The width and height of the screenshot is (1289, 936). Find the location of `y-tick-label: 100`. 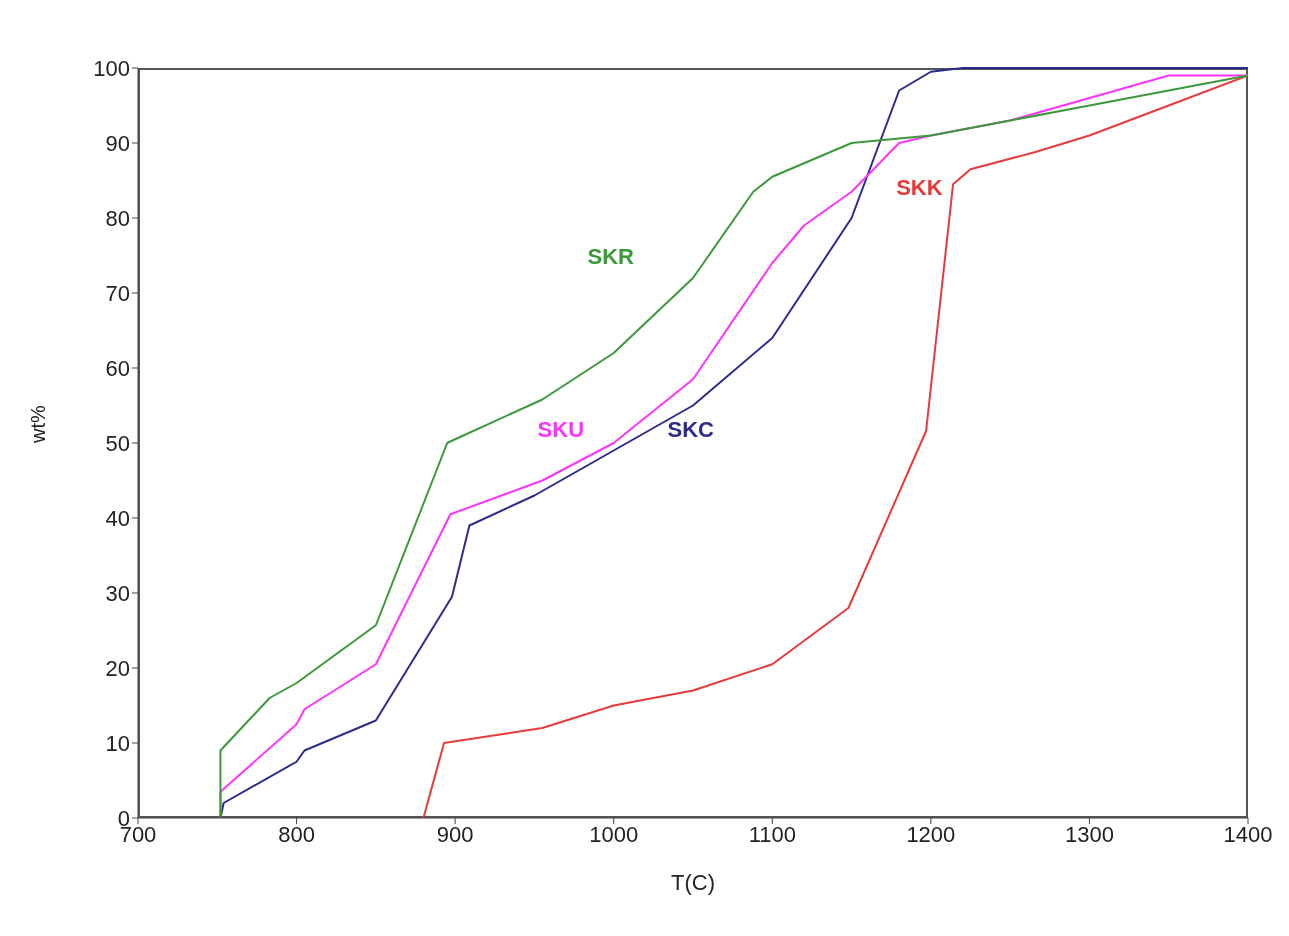

y-tick-label: 100 is located at coordinates (111, 68).